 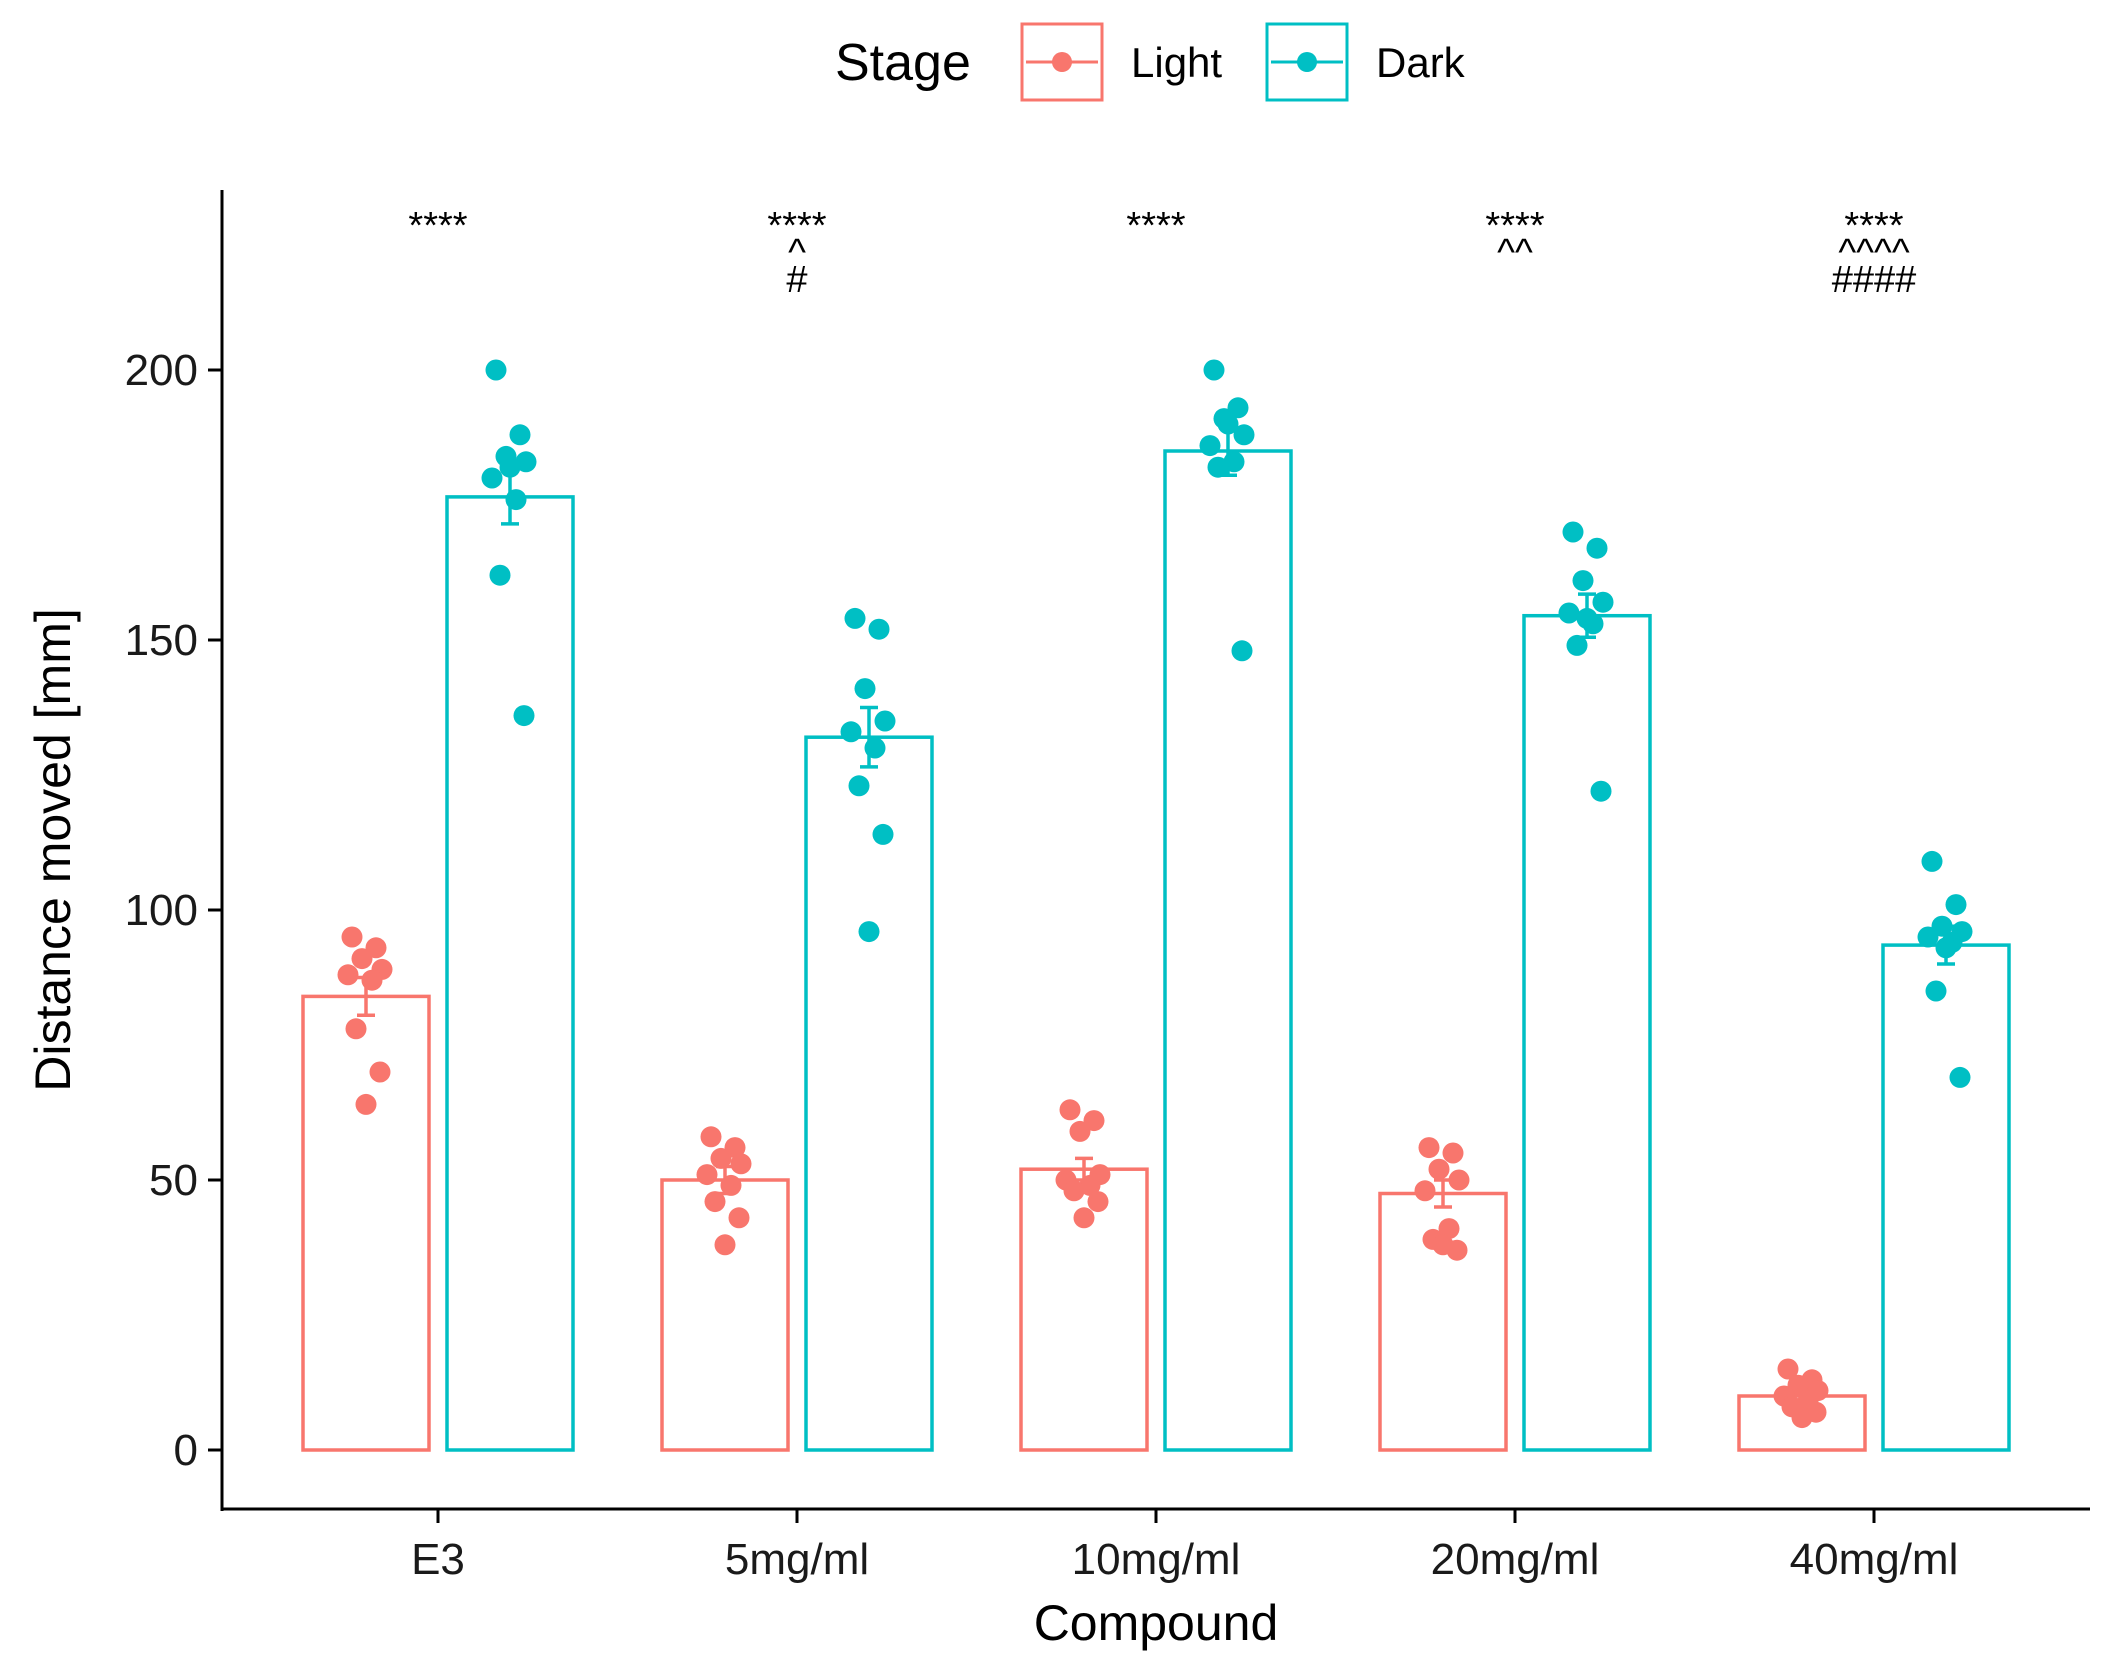 I want to click on x-tick-label-1: 5mg/ml, so click(x=797, y=1559).